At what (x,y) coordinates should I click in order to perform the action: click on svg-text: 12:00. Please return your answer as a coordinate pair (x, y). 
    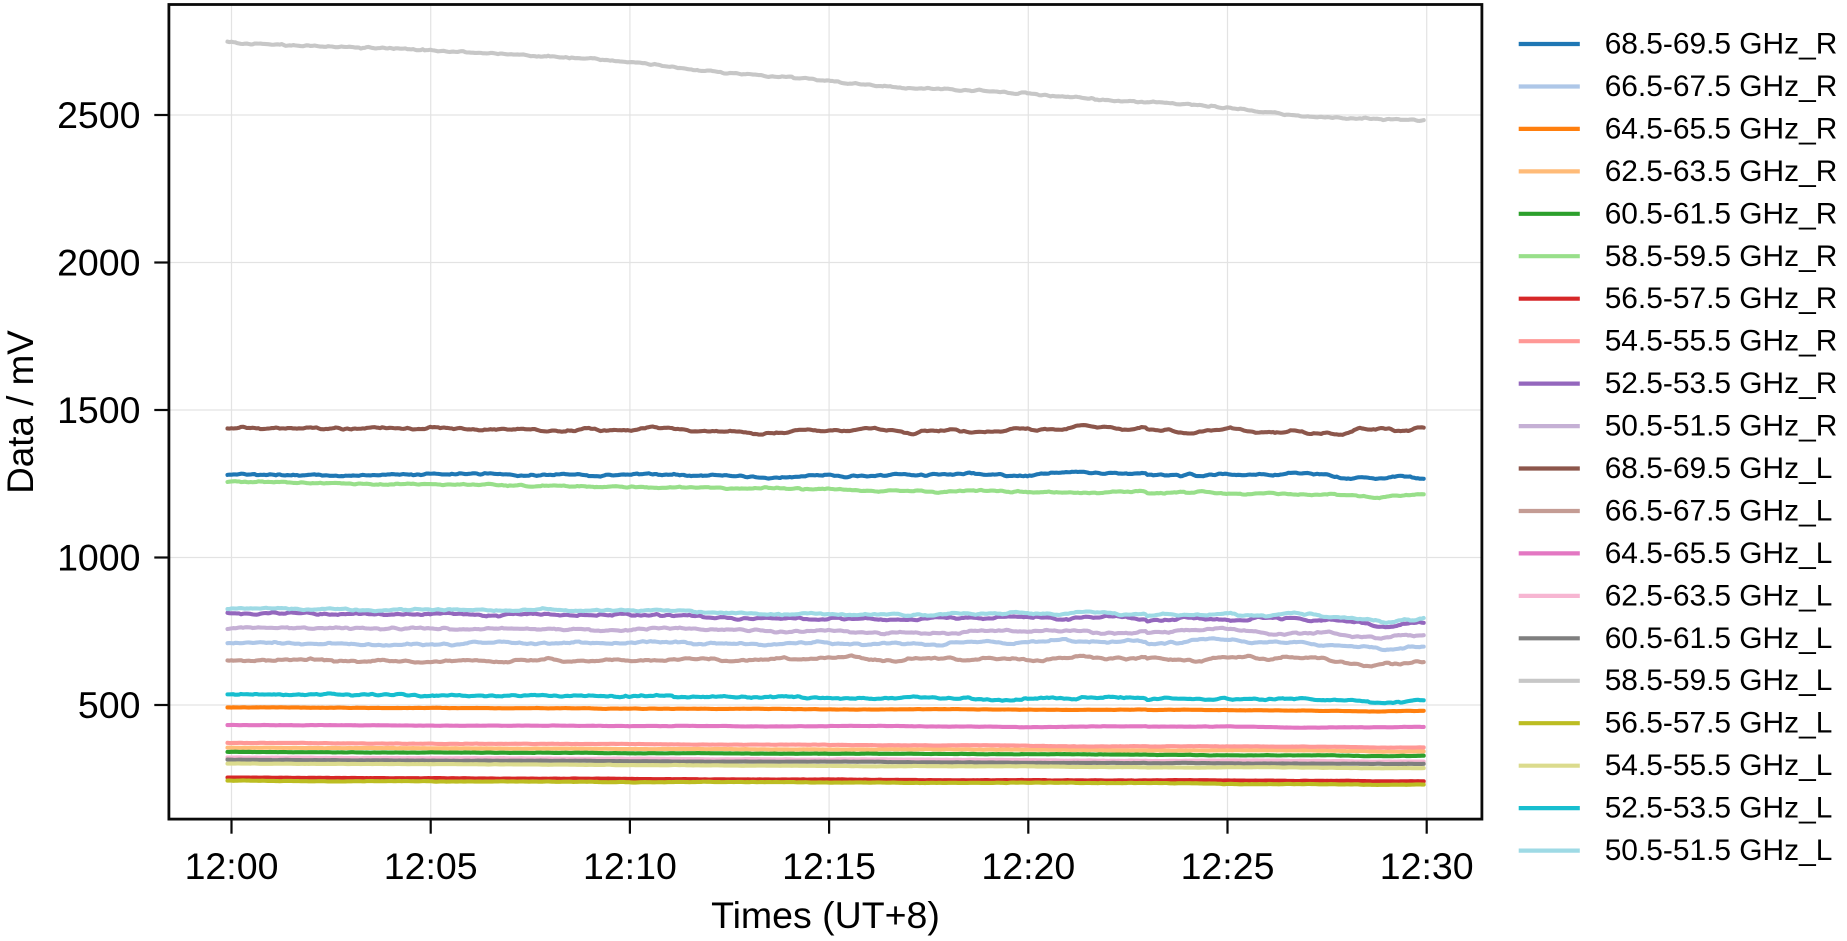
    Looking at the image, I should click on (232, 866).